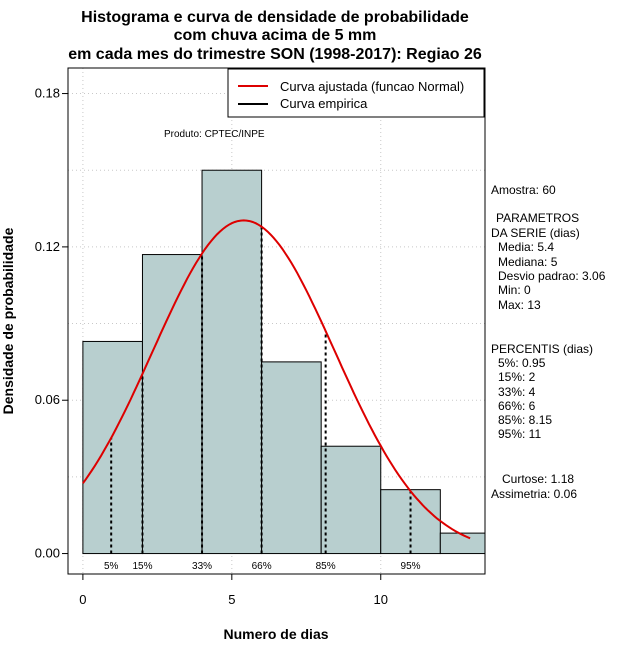 Image resolution: width=640 pixels, height=660 pixels. What do you see at coordinates (517, 406) in the screenshot?
I see `stat-p66: 66%: 6` at bounding box center [517, 406].